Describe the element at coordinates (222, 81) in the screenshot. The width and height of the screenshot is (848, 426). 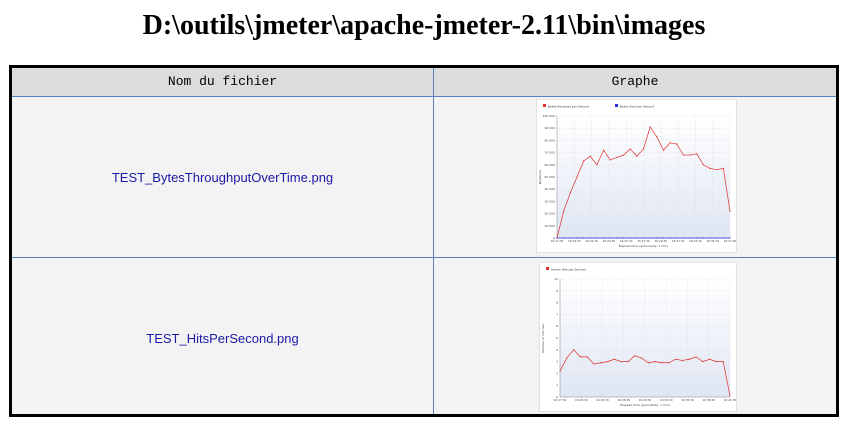
I see `column-header-filename: Nom du fichier` at that location.